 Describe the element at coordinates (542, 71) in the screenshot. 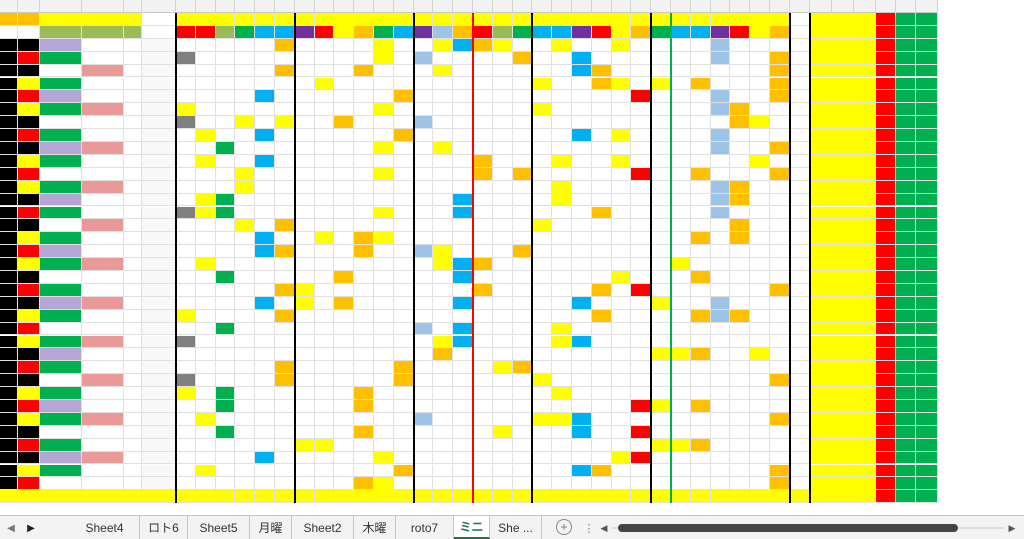

I see `cell-y` at that location.